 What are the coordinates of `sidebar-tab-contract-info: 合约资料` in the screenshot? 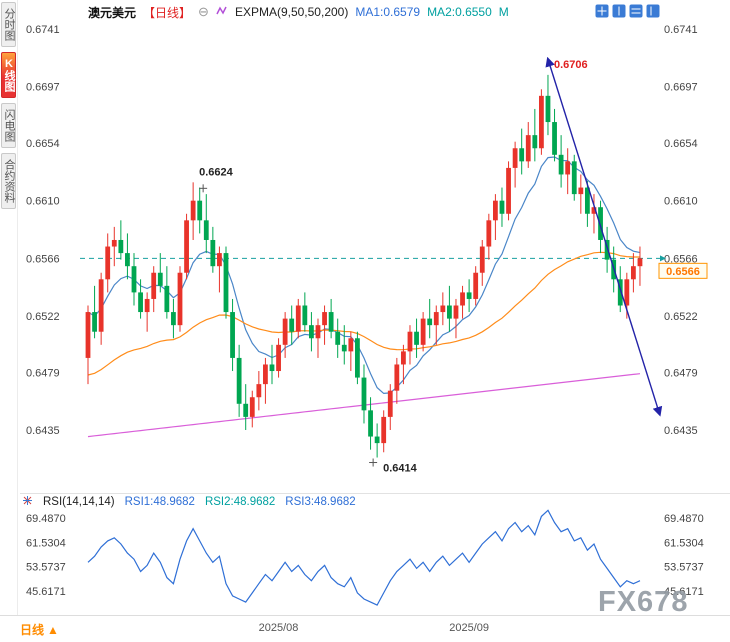 It's located at (8, 181).